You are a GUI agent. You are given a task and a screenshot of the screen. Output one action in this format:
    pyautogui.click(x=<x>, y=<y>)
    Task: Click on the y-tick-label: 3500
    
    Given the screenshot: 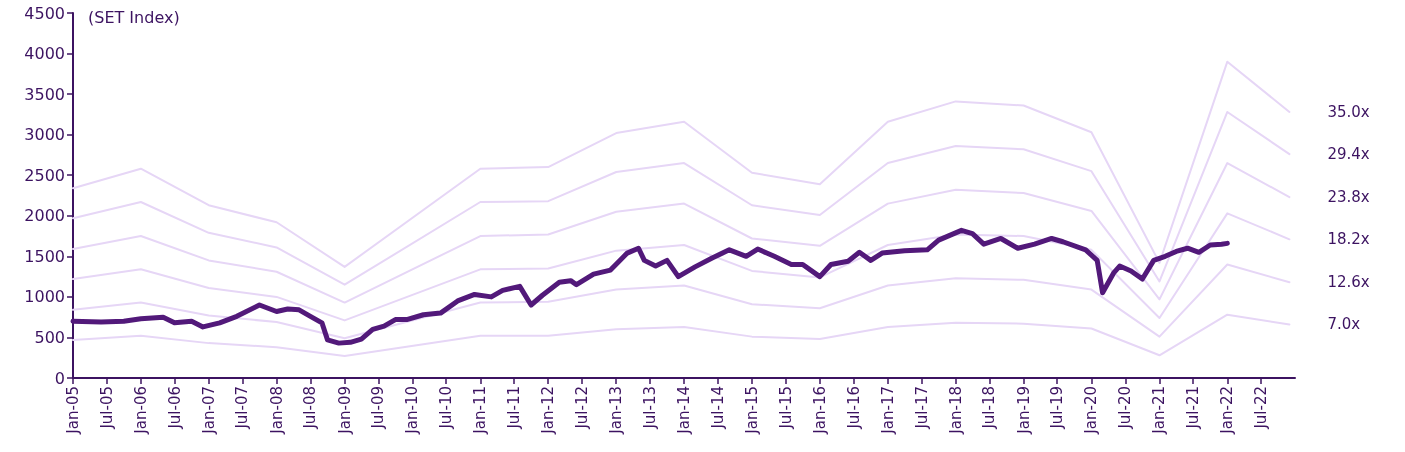 What is the action you would take?
    pyautogui.click(x=44, y=94)
    